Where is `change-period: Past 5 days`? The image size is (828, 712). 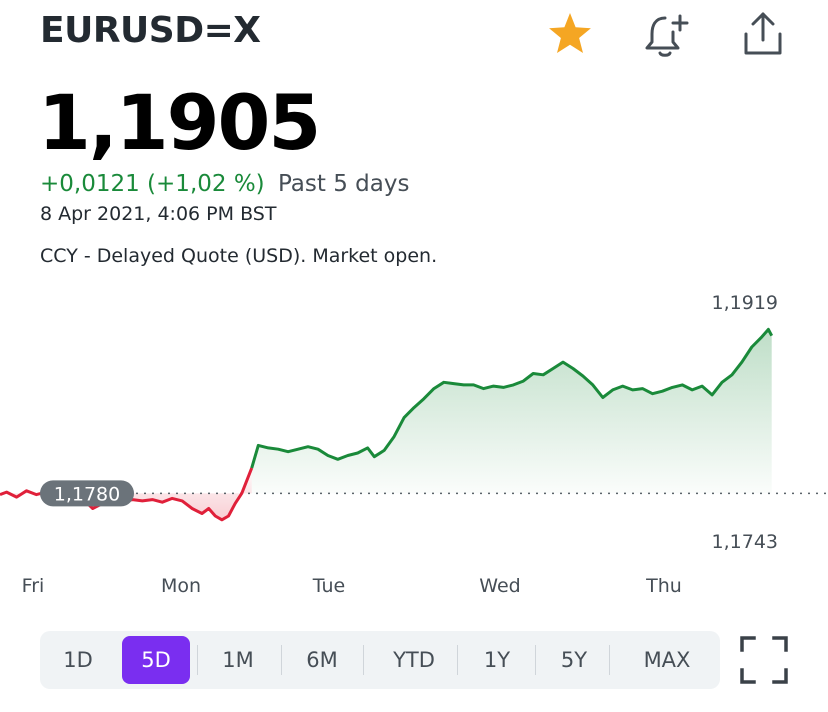
change-period: Past 5 days is located at coordinates (343, 184).